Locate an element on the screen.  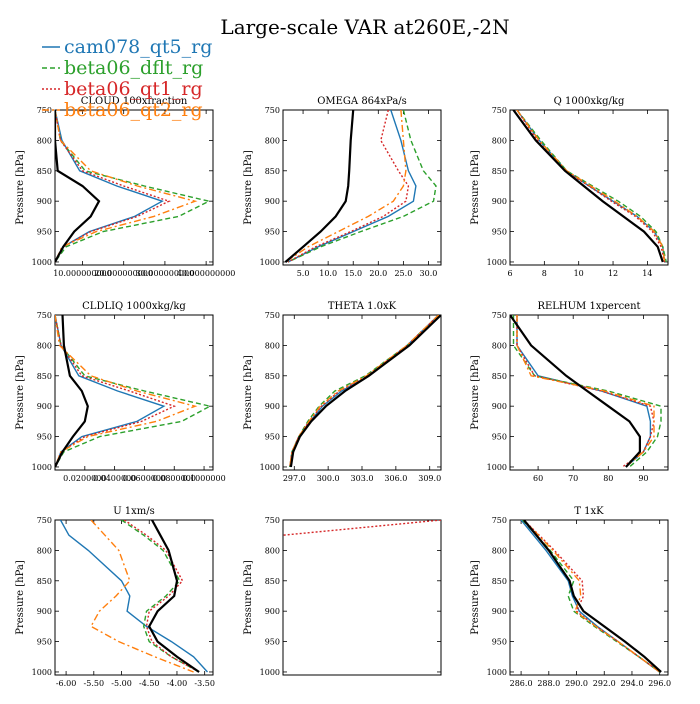
x-tick-label: 306.0 is located at coordinates (395, 478).